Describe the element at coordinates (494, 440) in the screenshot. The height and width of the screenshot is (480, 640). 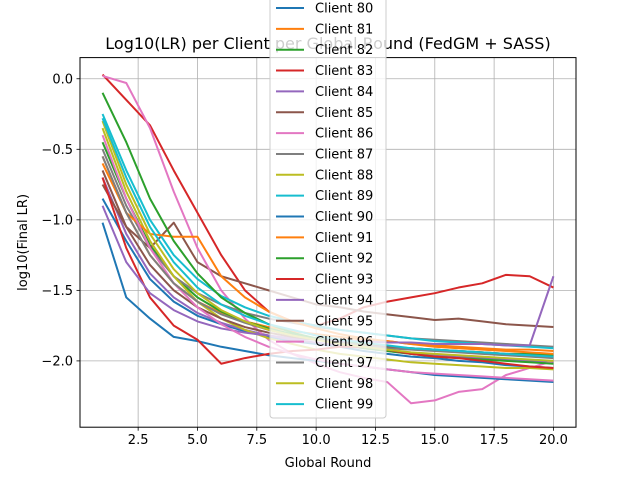
I see `x-tick-label: 17.5` at that location.